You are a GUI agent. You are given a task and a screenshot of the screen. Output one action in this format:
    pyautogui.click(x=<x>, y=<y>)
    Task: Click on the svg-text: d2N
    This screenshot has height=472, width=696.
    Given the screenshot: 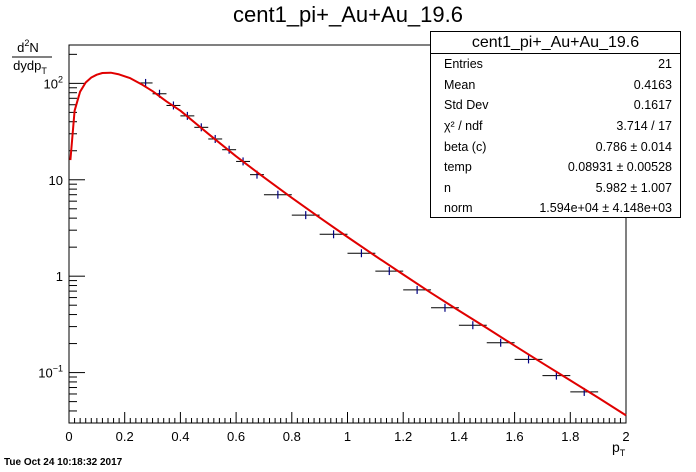 What is the action you would take?
    pyautogui.click(x=28, y=46)
    